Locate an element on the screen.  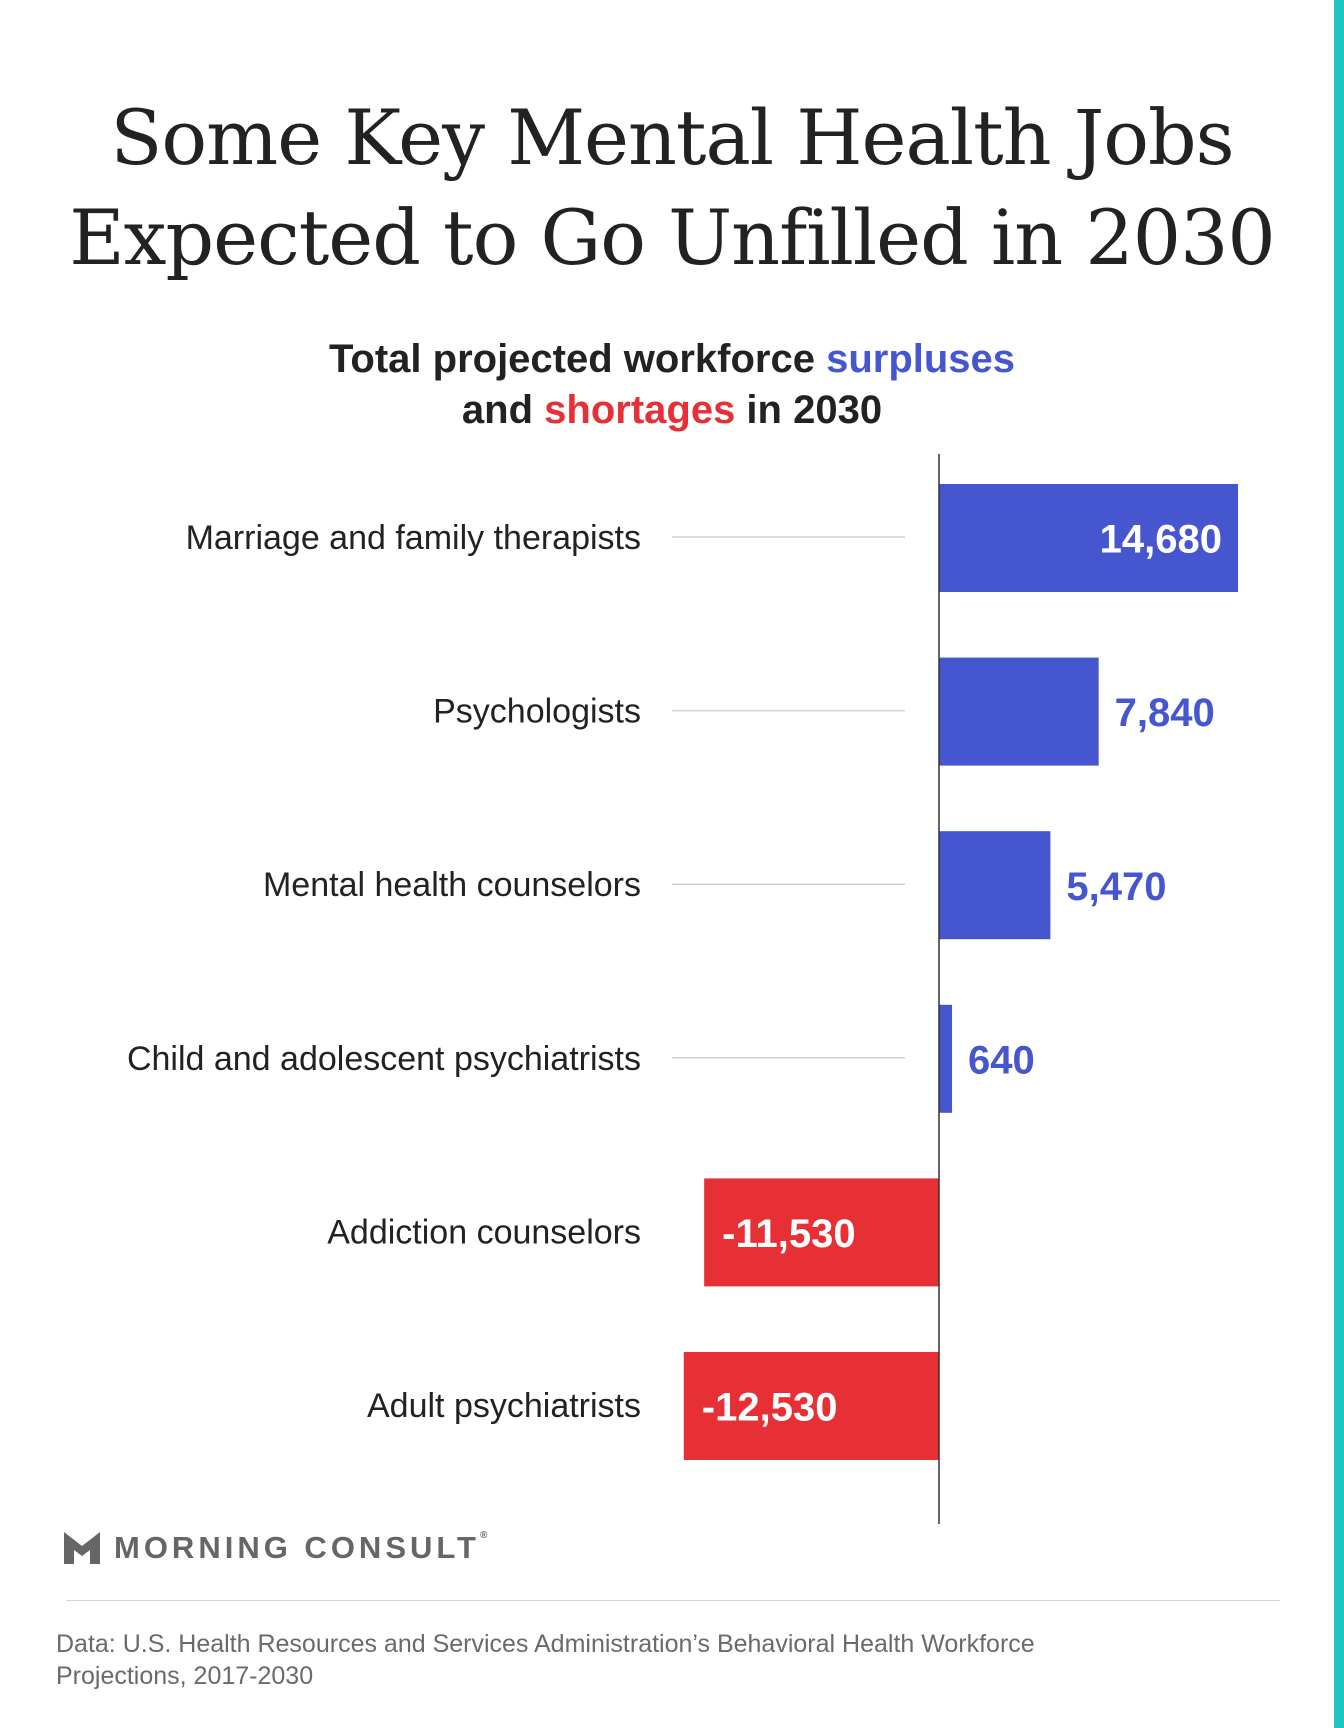
title-line-2: Expected to Go Unfilled in 2030 is located at coordinates (672, 237).